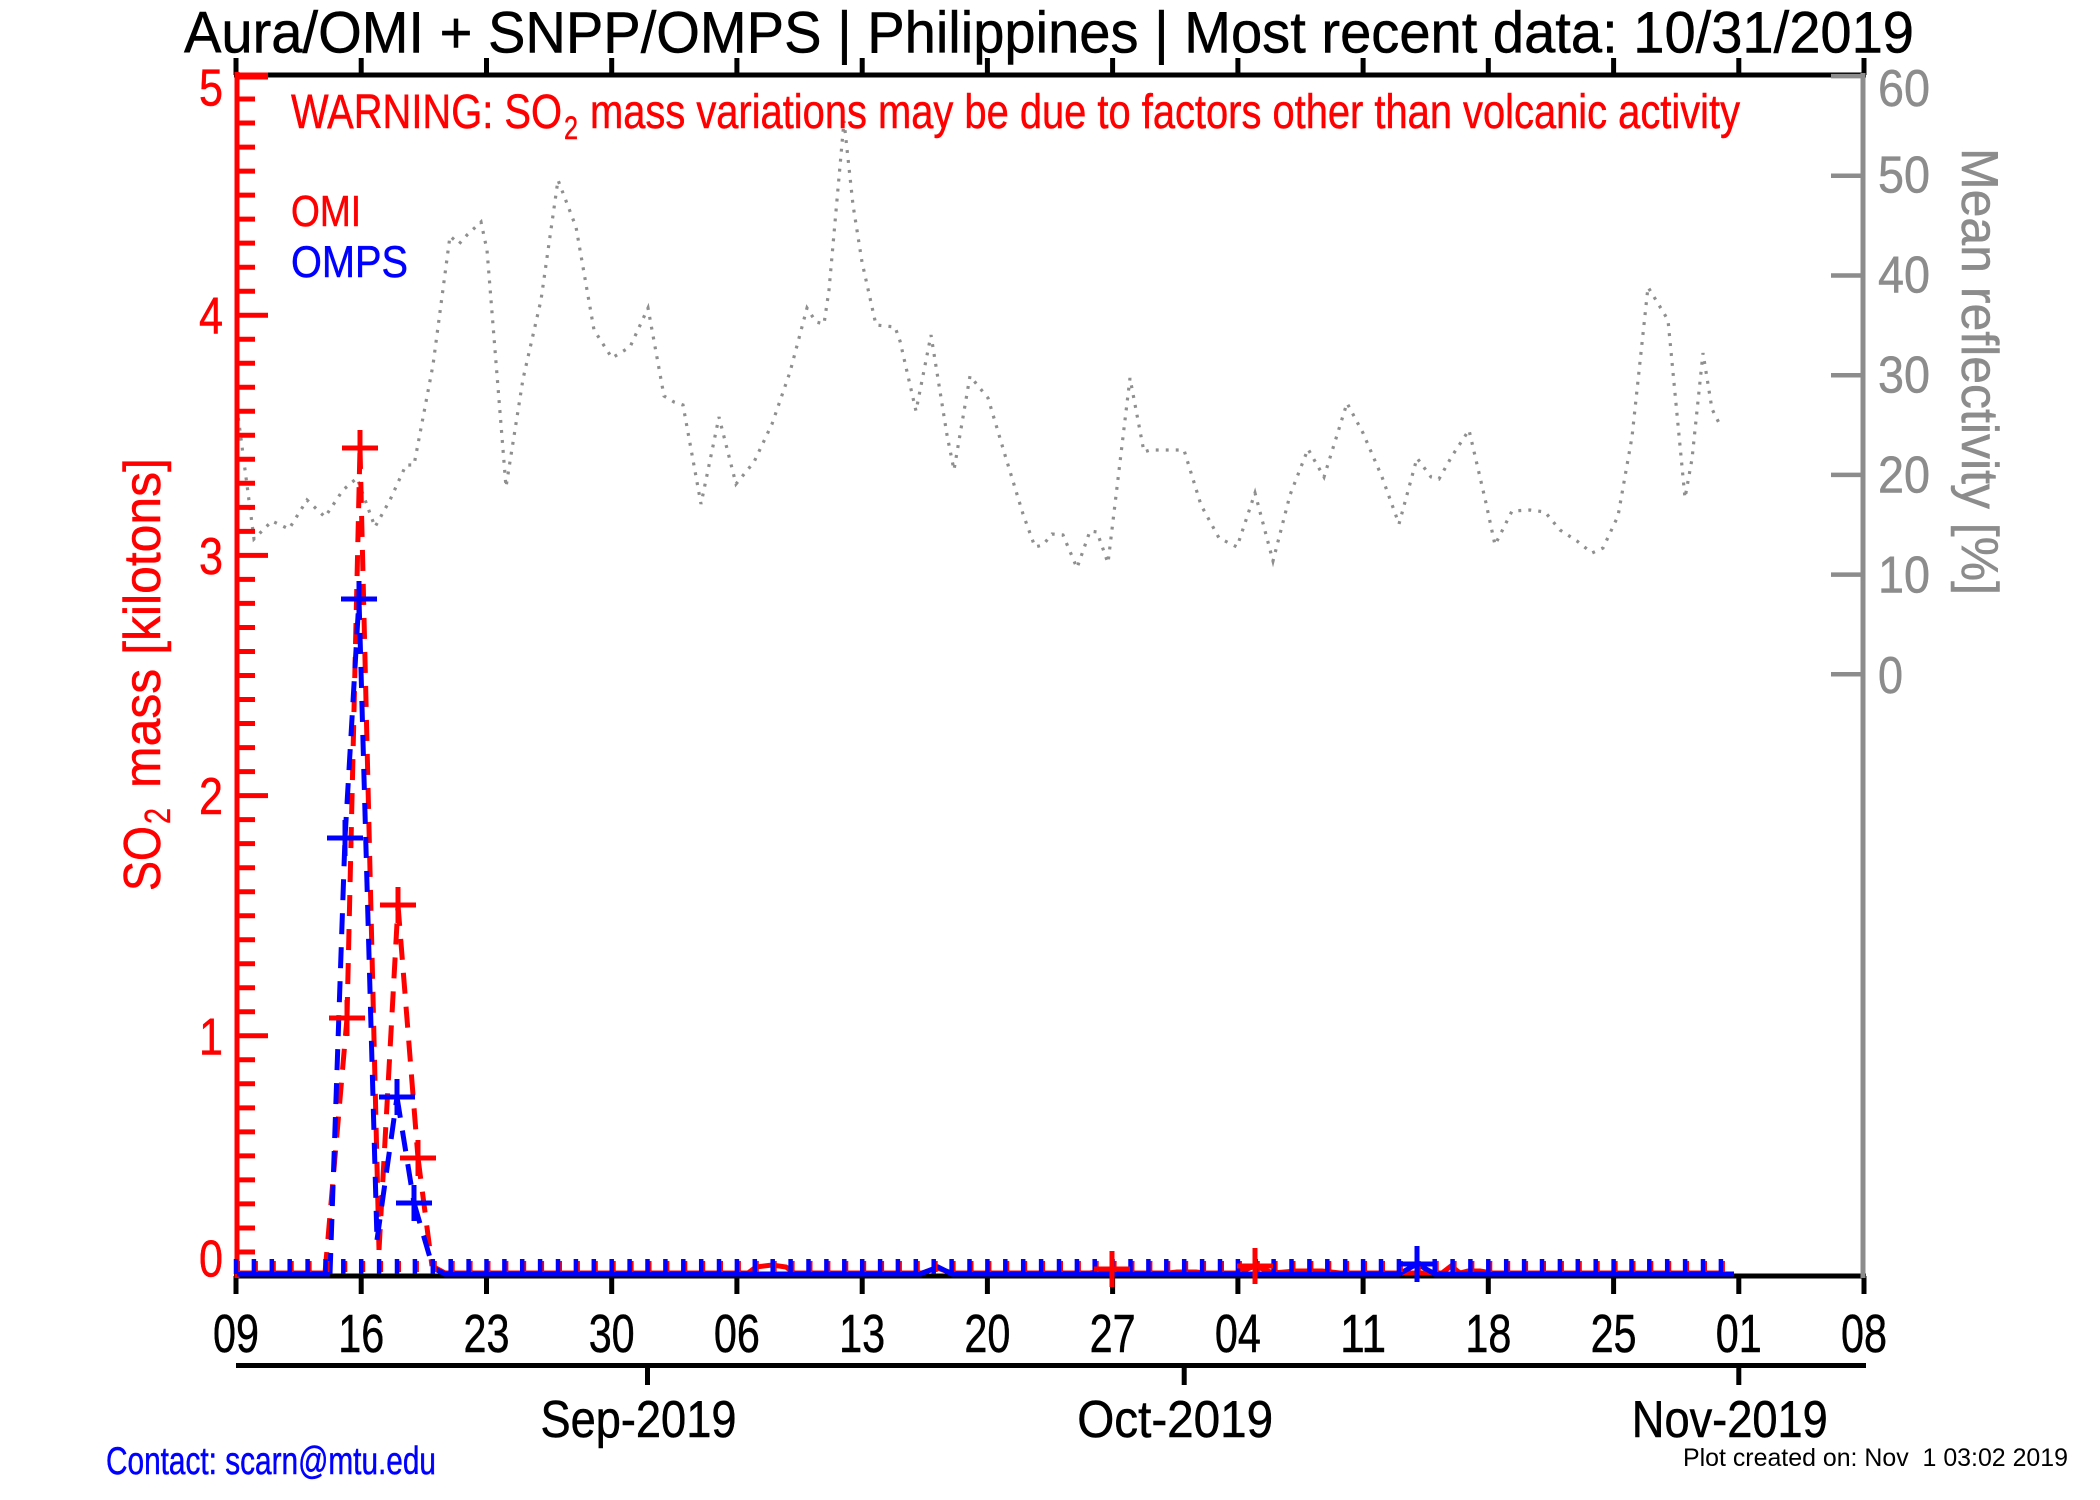  I want to click on svg-text: Contact: scarn@mtu.edu, so click(271, 1461).